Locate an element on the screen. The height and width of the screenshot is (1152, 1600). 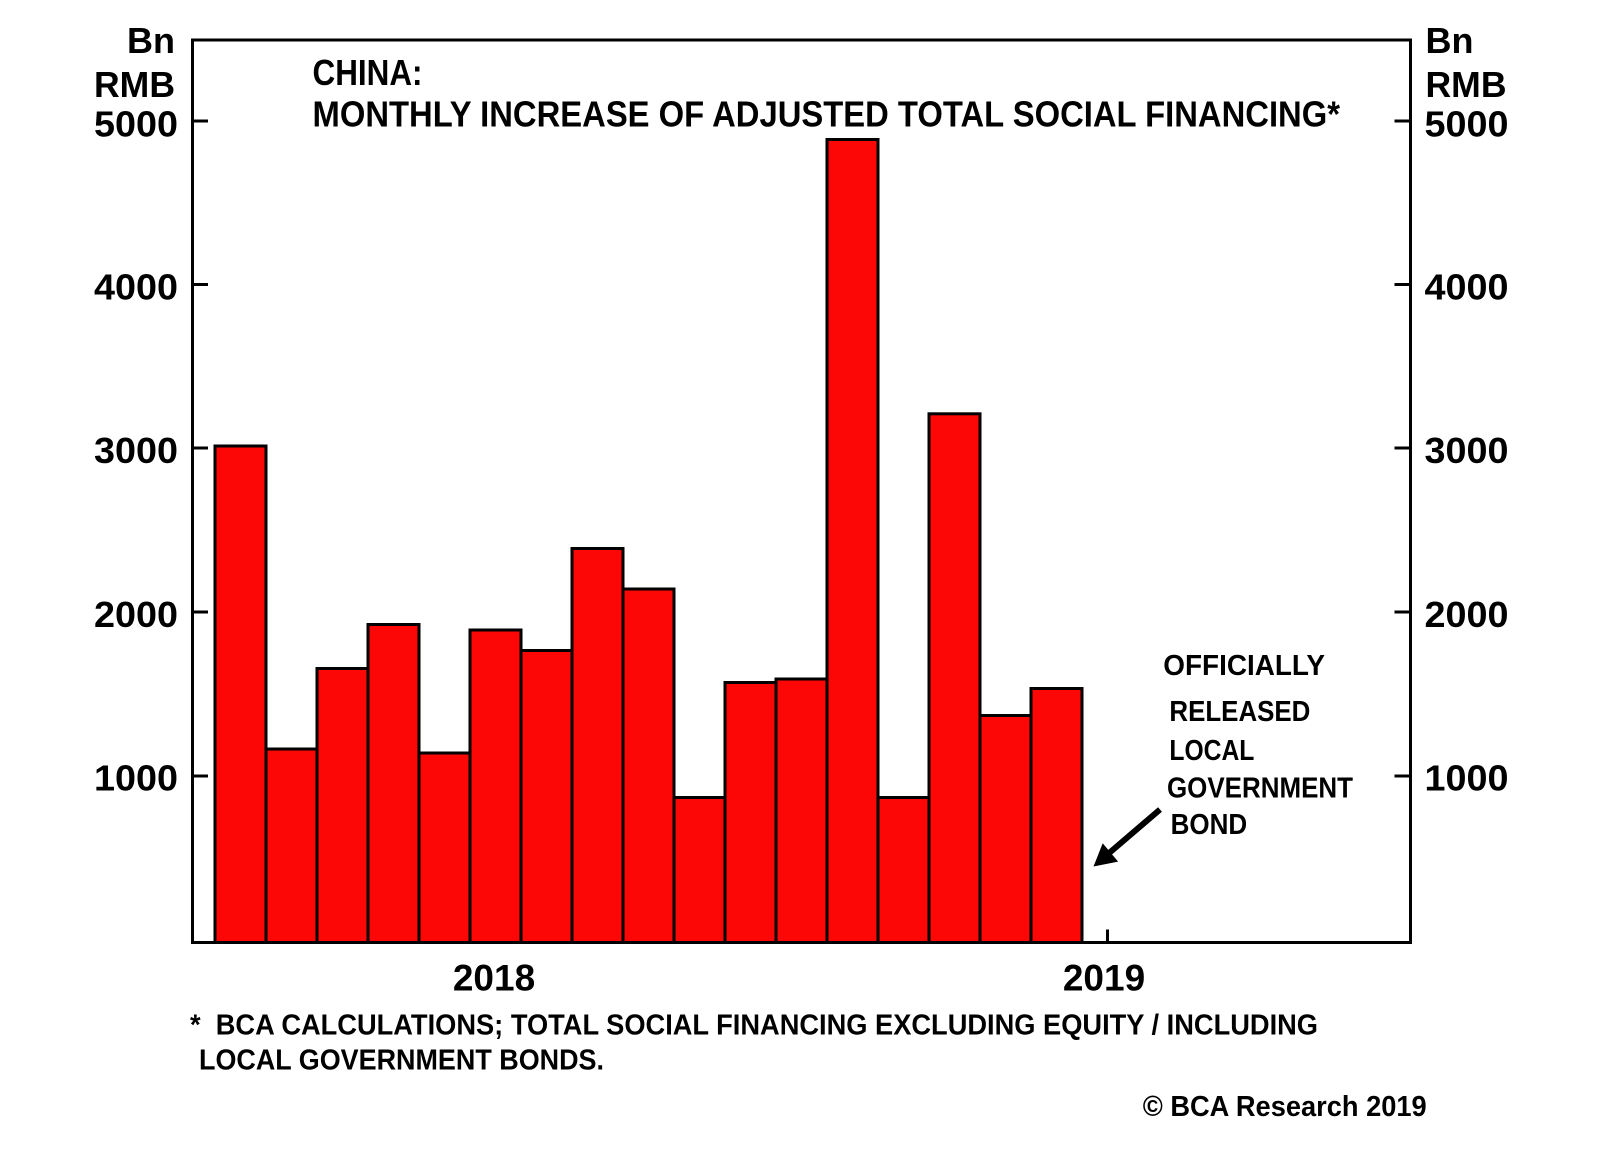
svg-text: 2019 is located at coordinates (1104, 978).